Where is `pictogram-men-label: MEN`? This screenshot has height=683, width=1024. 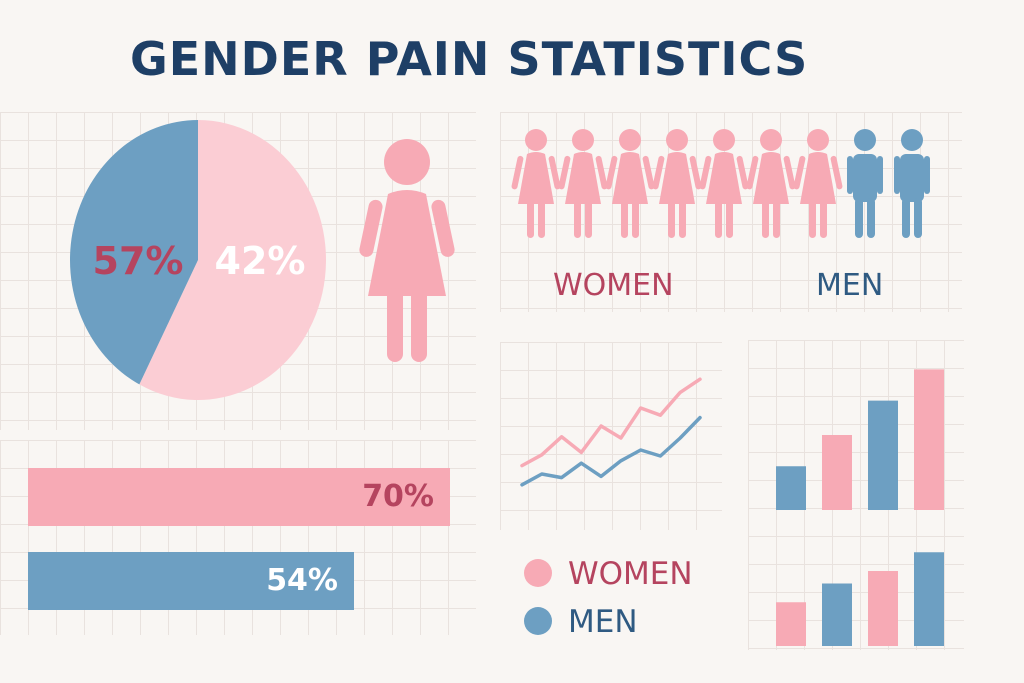
pictogram-men-label: MEN is located at coordinates (850, 285).